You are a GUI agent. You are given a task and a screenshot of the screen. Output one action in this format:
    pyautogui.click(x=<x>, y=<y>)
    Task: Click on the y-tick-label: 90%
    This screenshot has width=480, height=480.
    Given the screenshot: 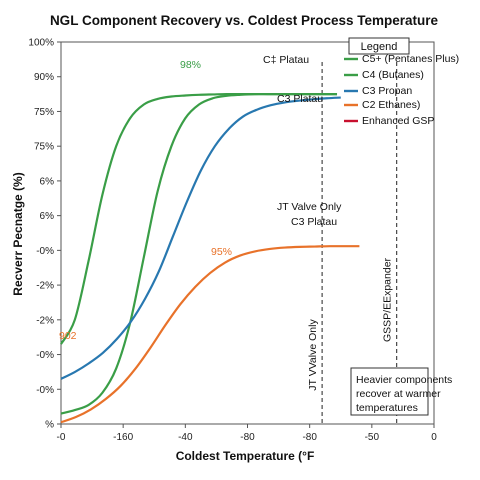 What is the action you would take?
    pyautogui.click(x=44, y=77)
    